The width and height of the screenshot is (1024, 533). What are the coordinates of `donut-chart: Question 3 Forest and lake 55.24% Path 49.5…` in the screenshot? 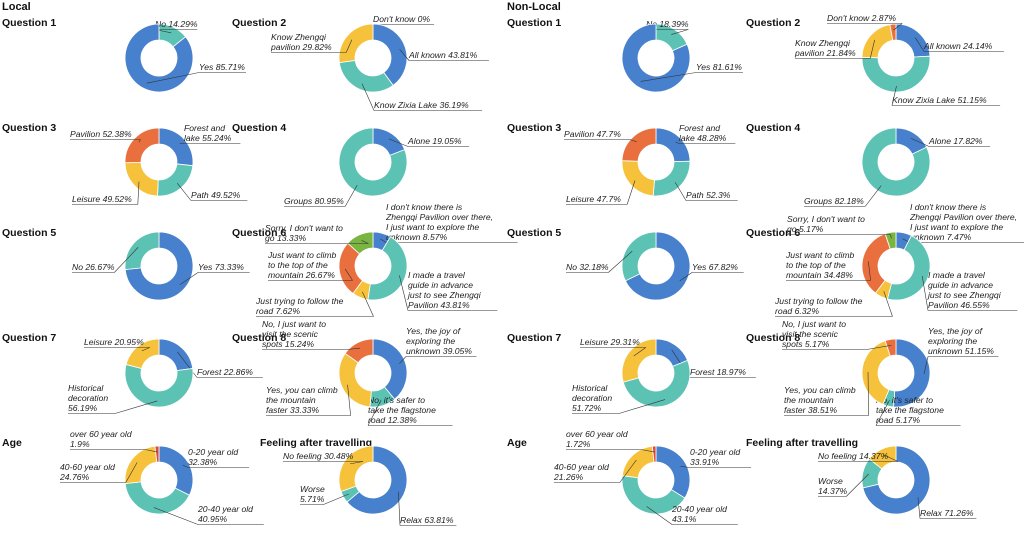 It's located at (125, 163).